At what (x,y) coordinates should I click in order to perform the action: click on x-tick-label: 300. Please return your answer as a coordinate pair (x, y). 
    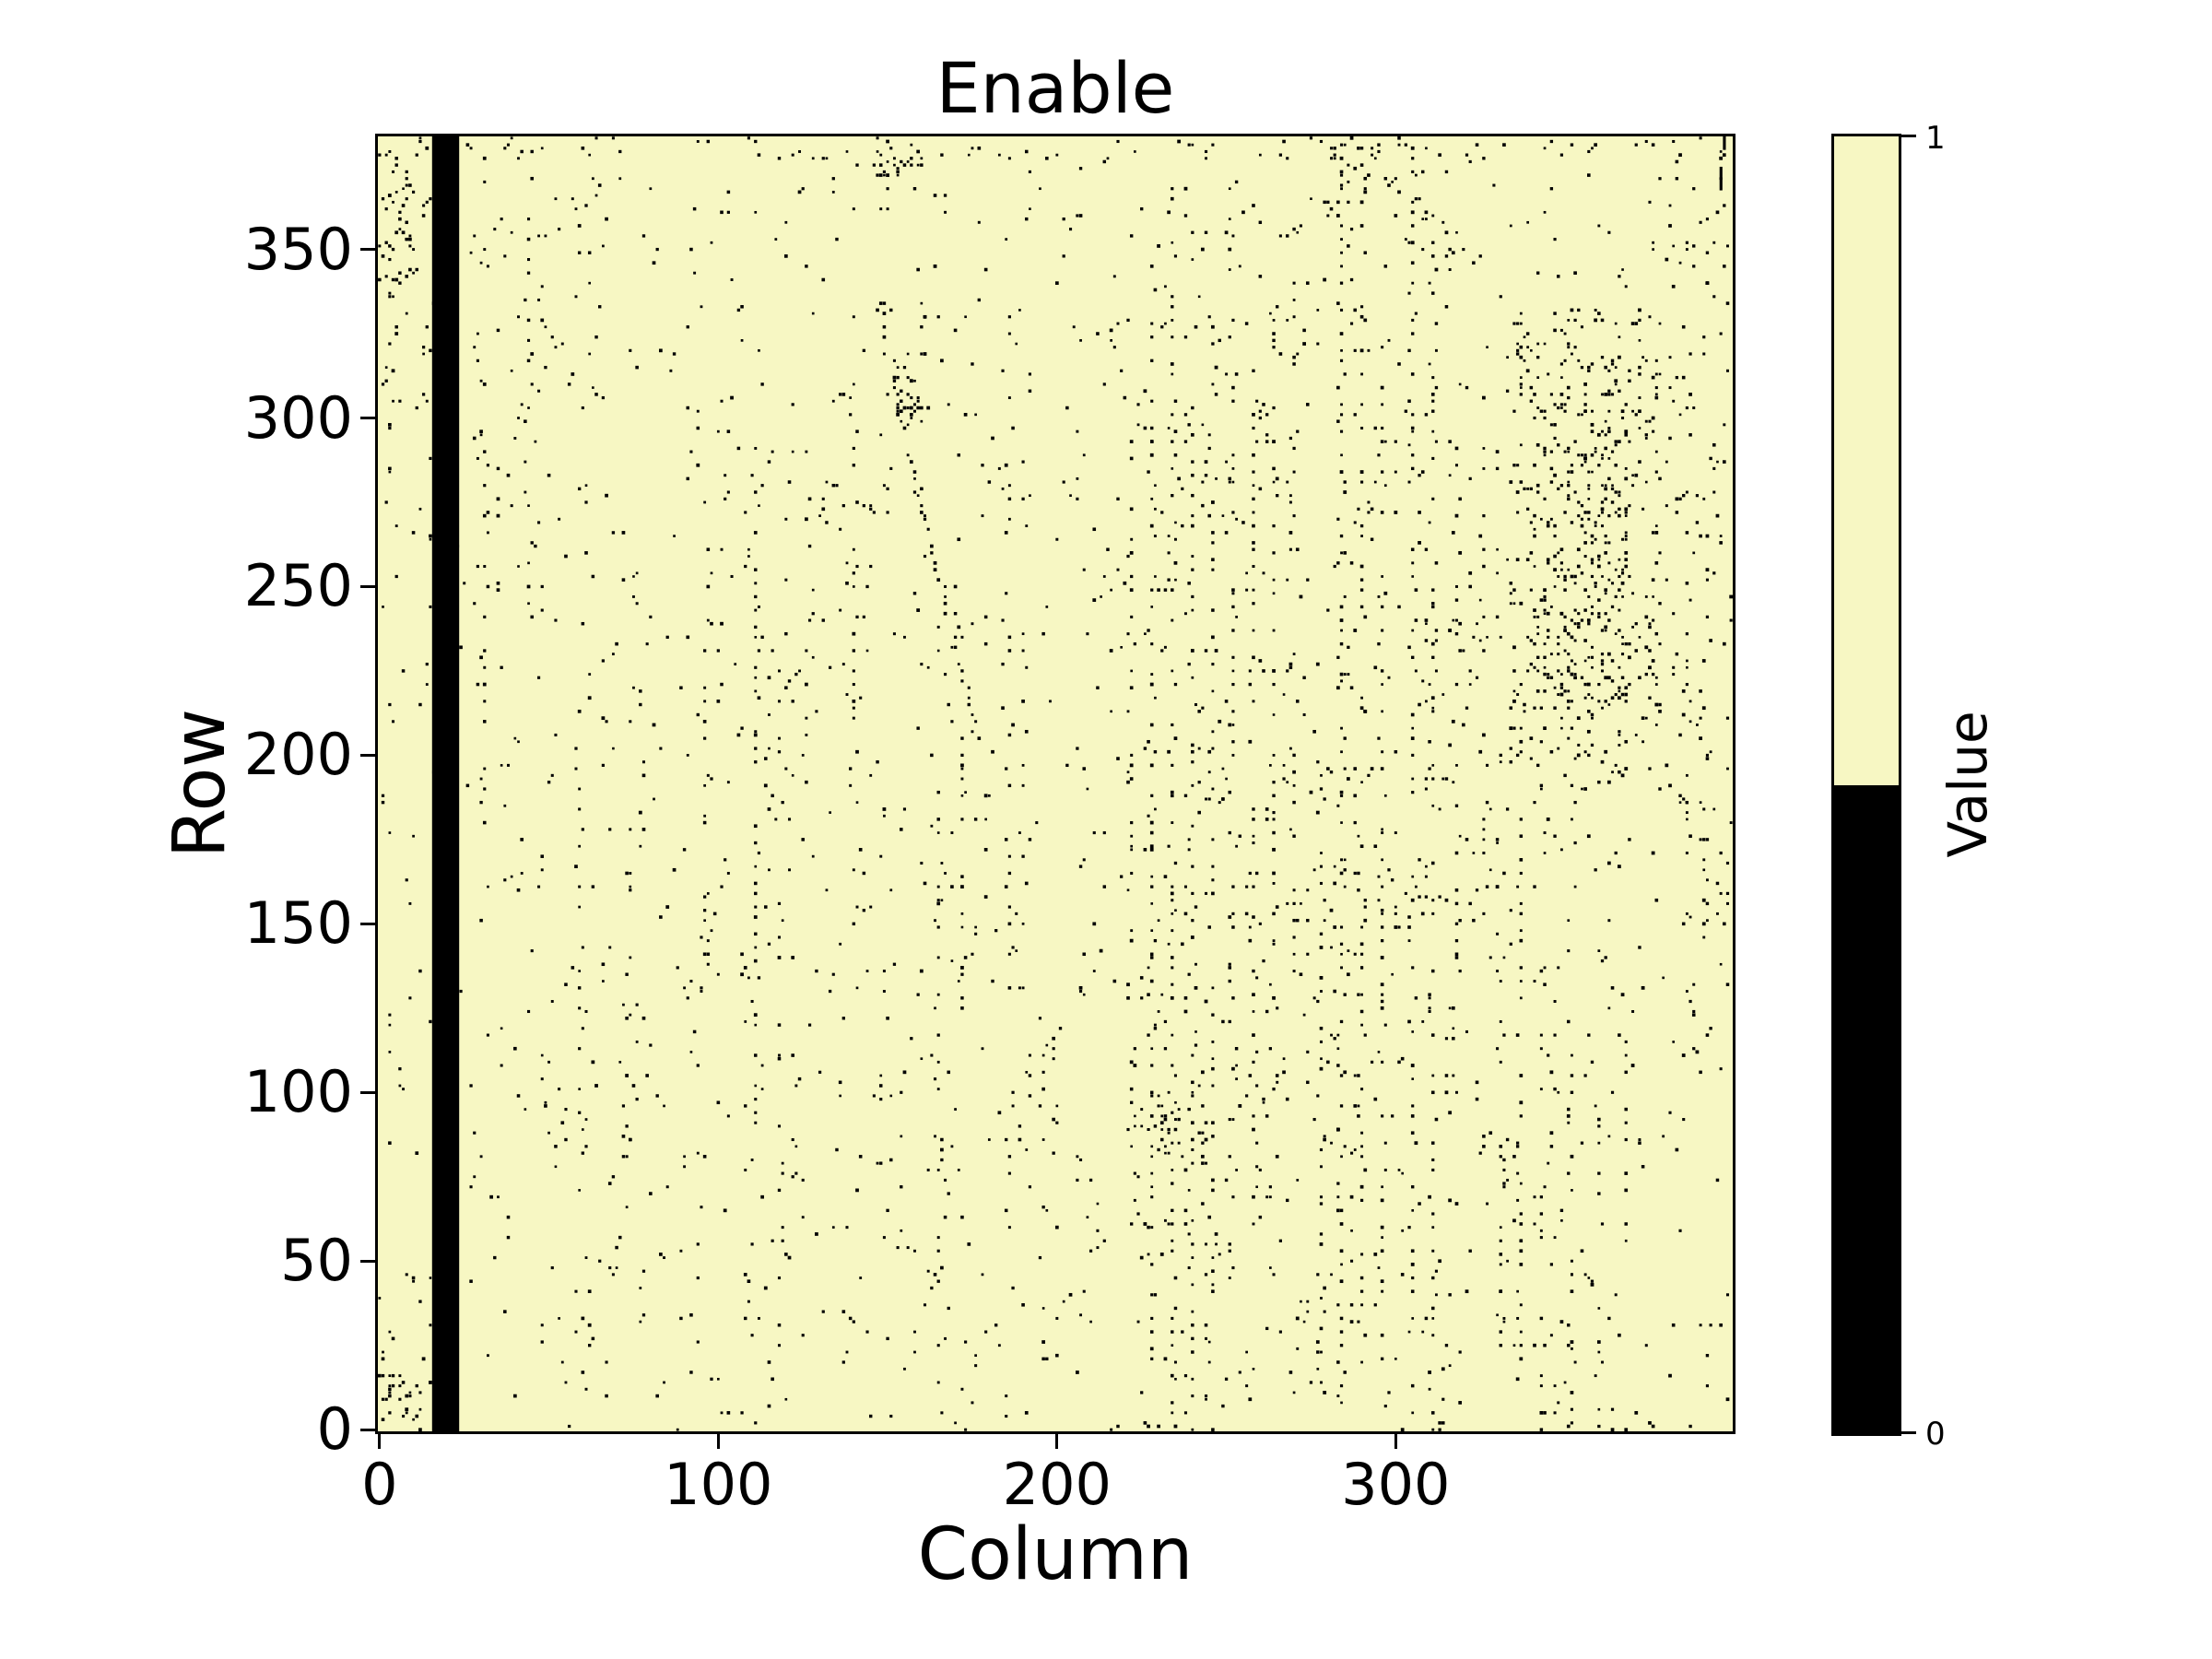
    Looking at the image, I should click on (1396, 1484).